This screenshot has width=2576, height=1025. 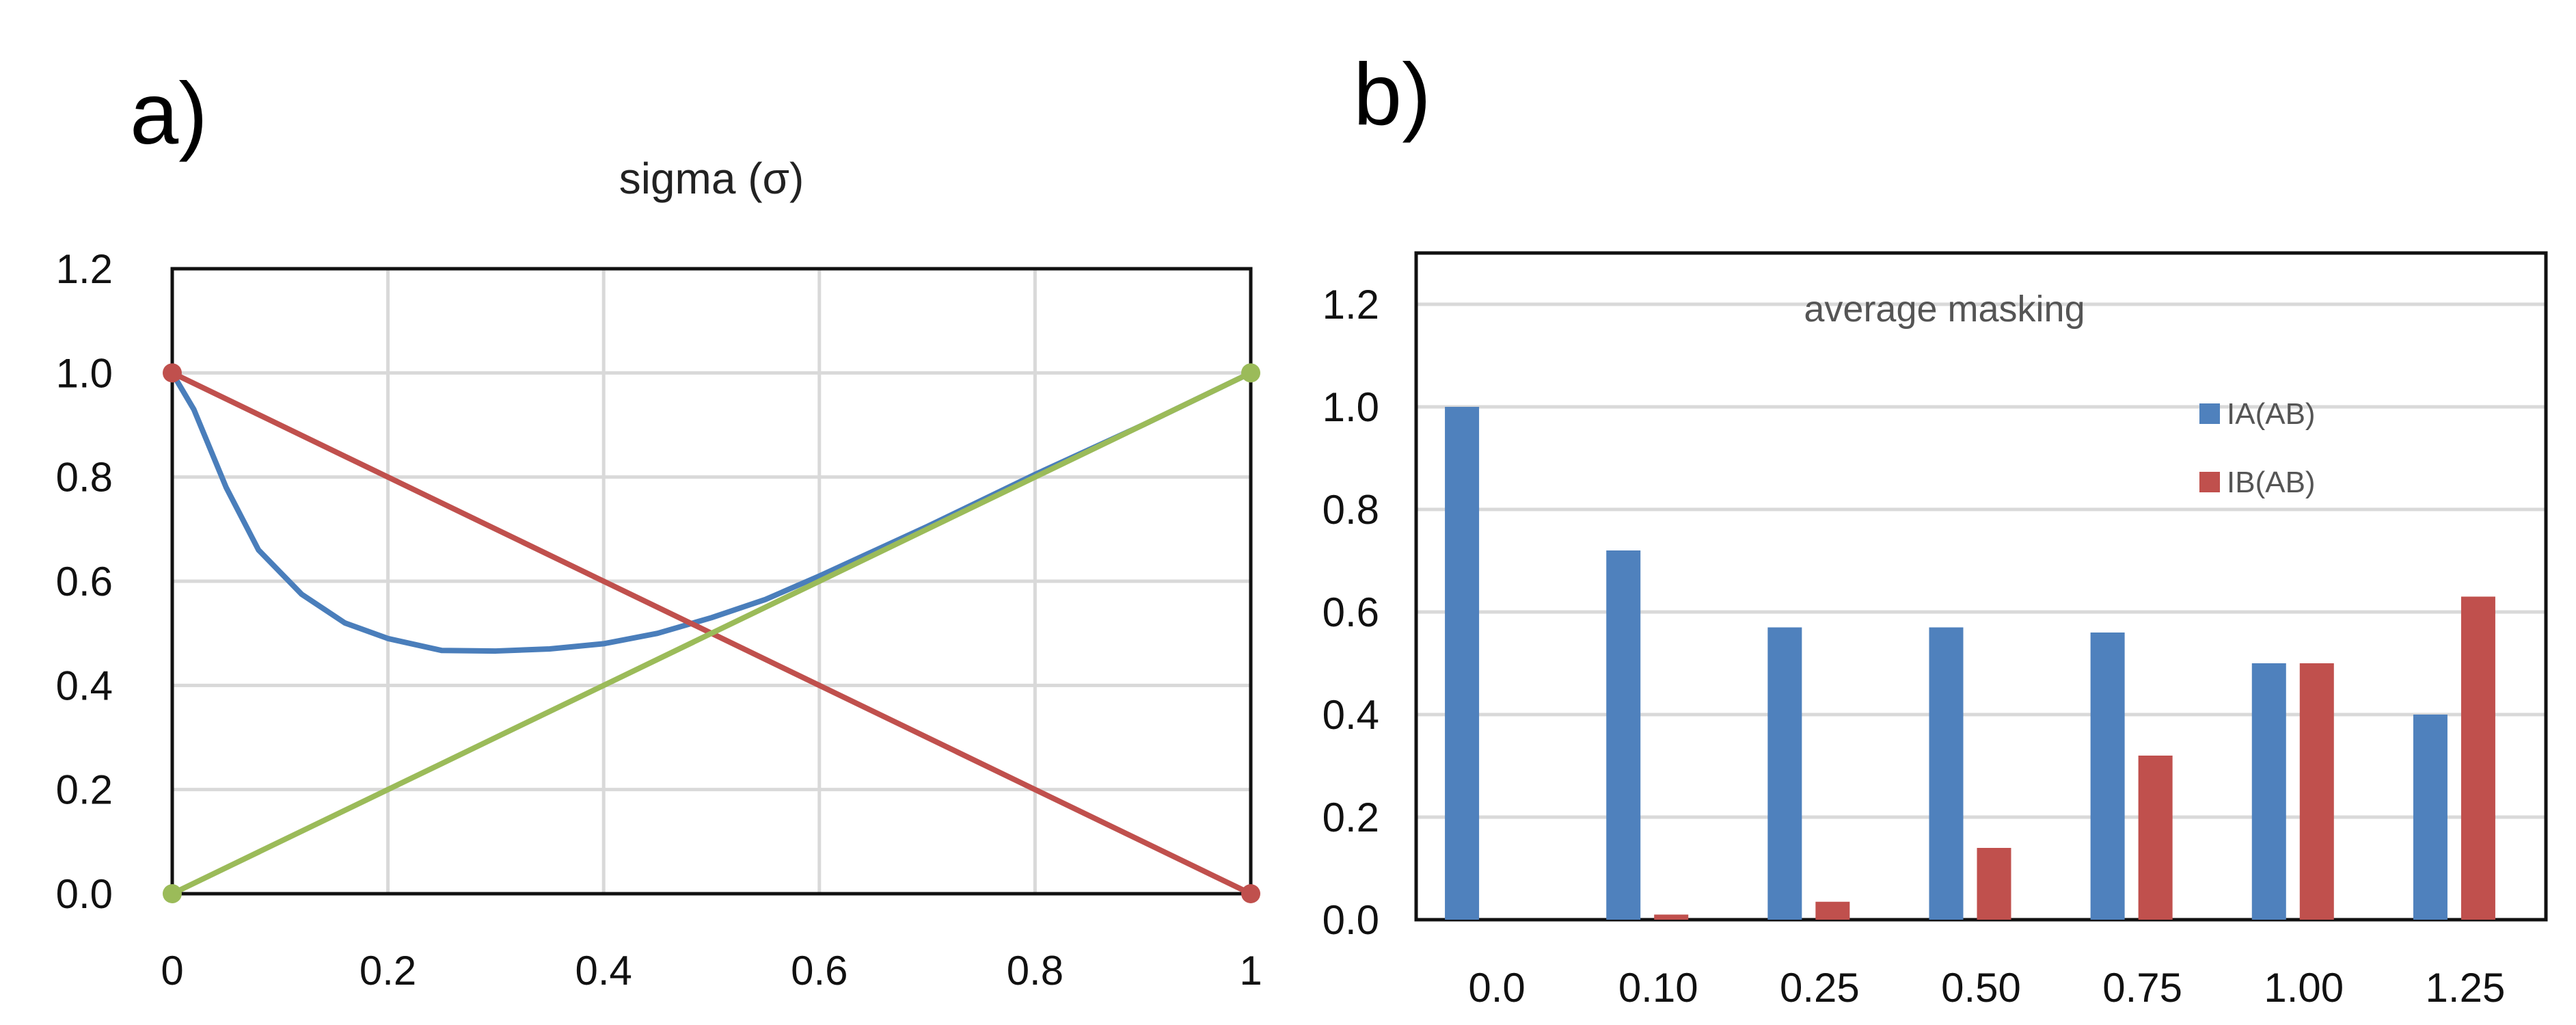 I want to click on chart-a-y-tick-label: 0.0, so click(x=85, y=894).